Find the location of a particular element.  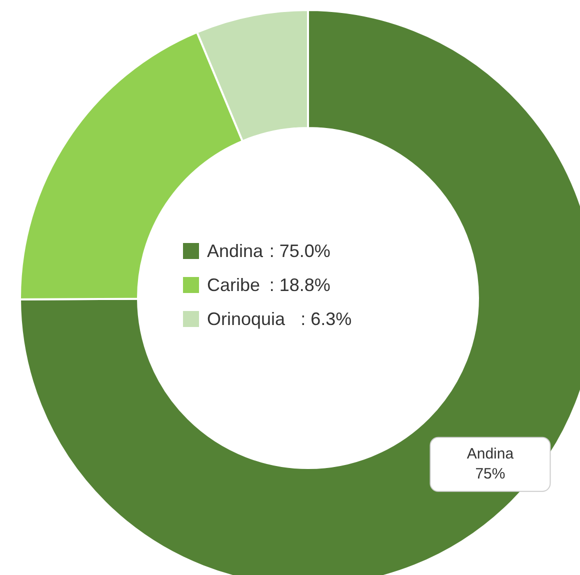

text: Andina 75% is located at coordinates (490, 463).